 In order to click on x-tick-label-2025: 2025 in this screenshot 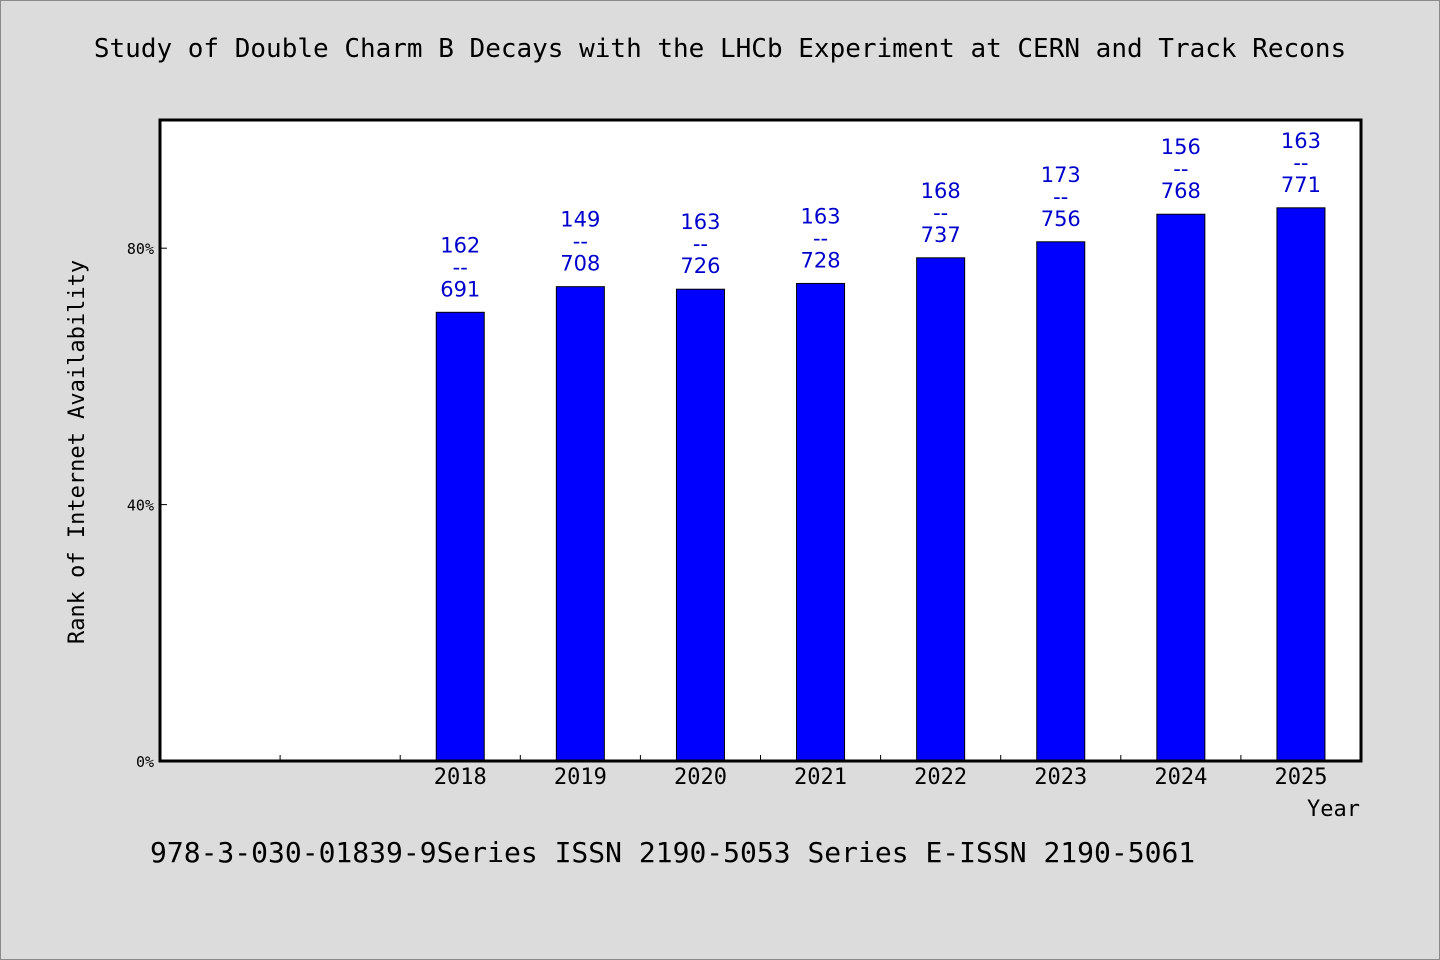, I will do `click(1300, 777)`.